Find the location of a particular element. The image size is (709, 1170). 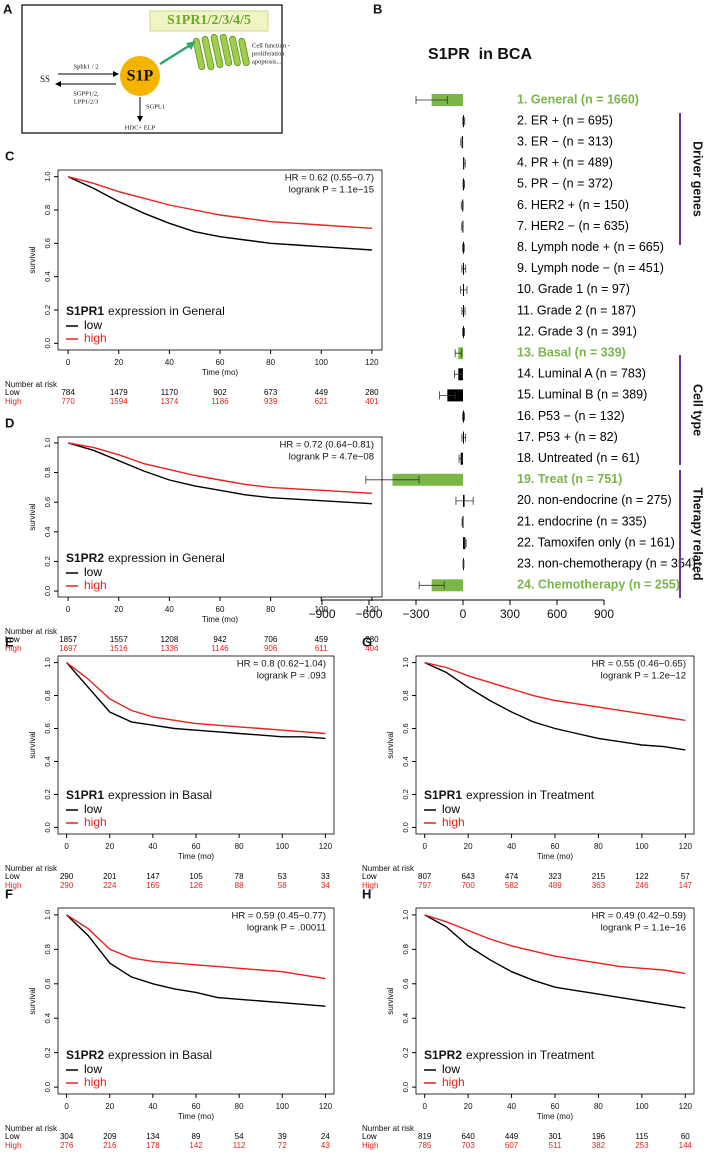

category-label: 11. Grade 2 (n = 187) is located at coordinates (576, 310).